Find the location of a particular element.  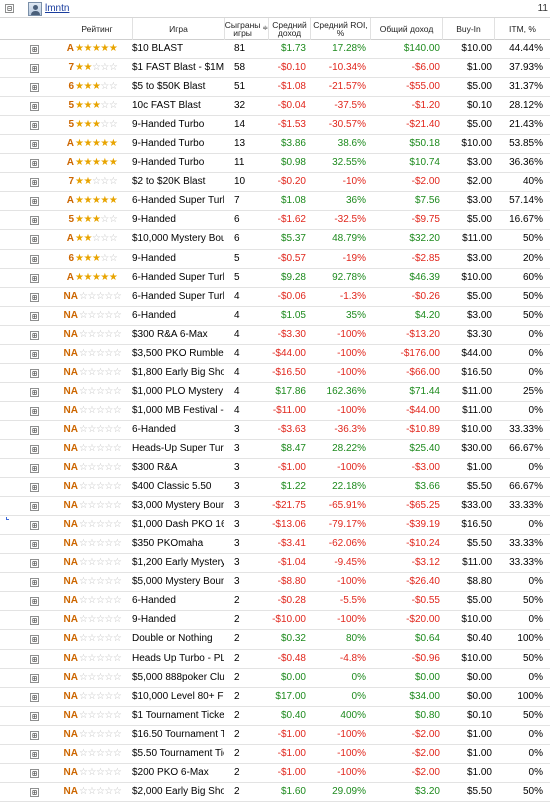

table-row: ⊞ NA☆☆☆☆☆ 6-Handed 4 $1.05 35% $4.20 $3.00 50% is located at coordinates (275, 316).